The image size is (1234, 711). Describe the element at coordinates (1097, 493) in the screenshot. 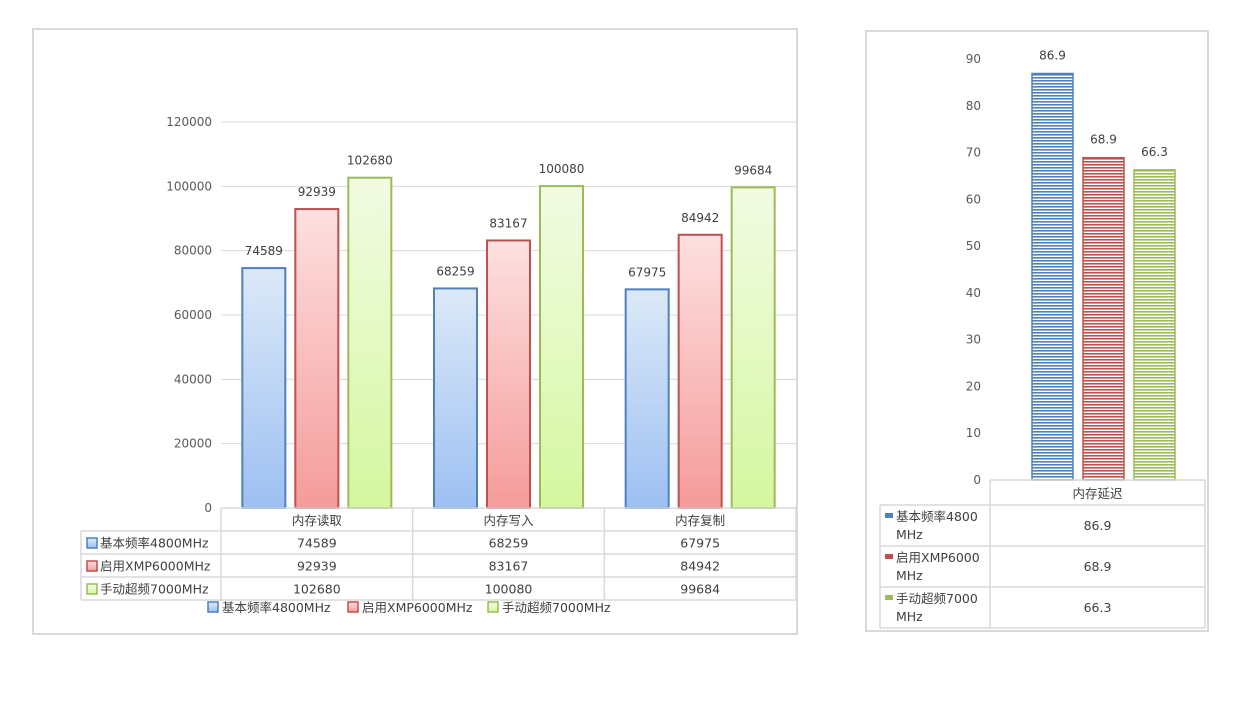

I see `category-label: 内存延迟` at that location.